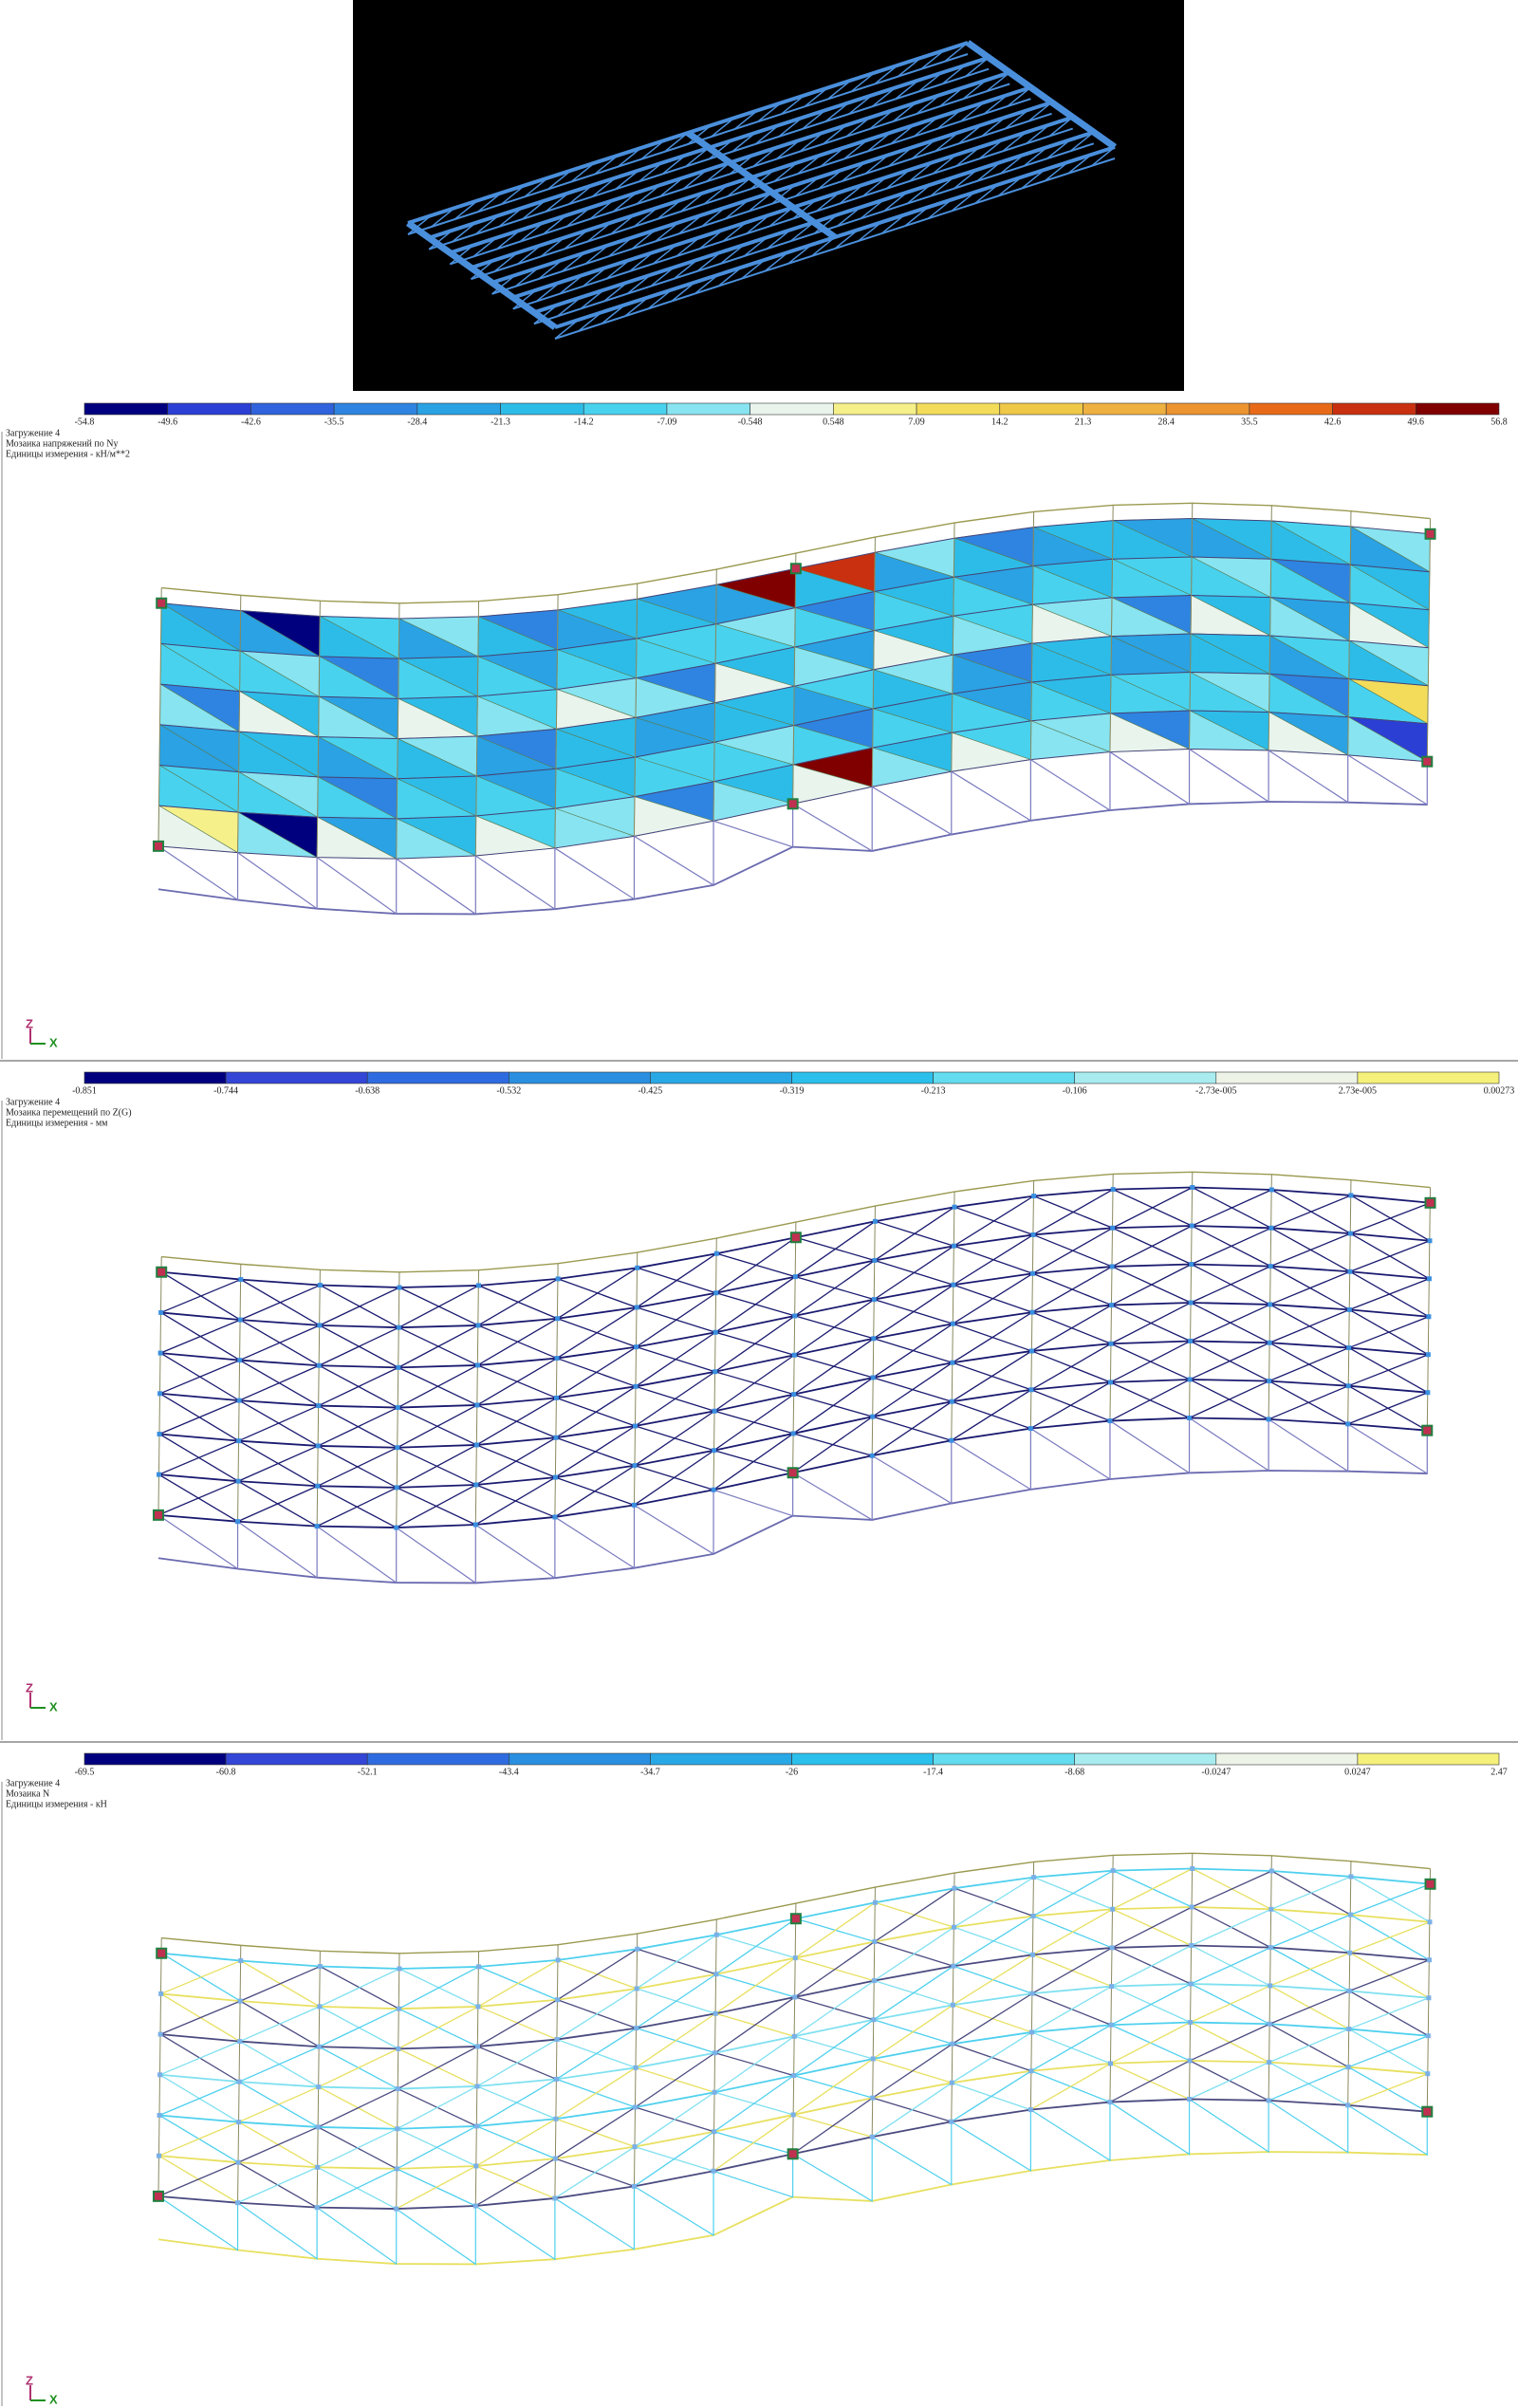 This screenshot has height=2408, width=1518. What do you see at coordinates (1216, 1772) in the screenshot?
I see `legend-label: -0.0247` at bounding box center [1216, 1772].